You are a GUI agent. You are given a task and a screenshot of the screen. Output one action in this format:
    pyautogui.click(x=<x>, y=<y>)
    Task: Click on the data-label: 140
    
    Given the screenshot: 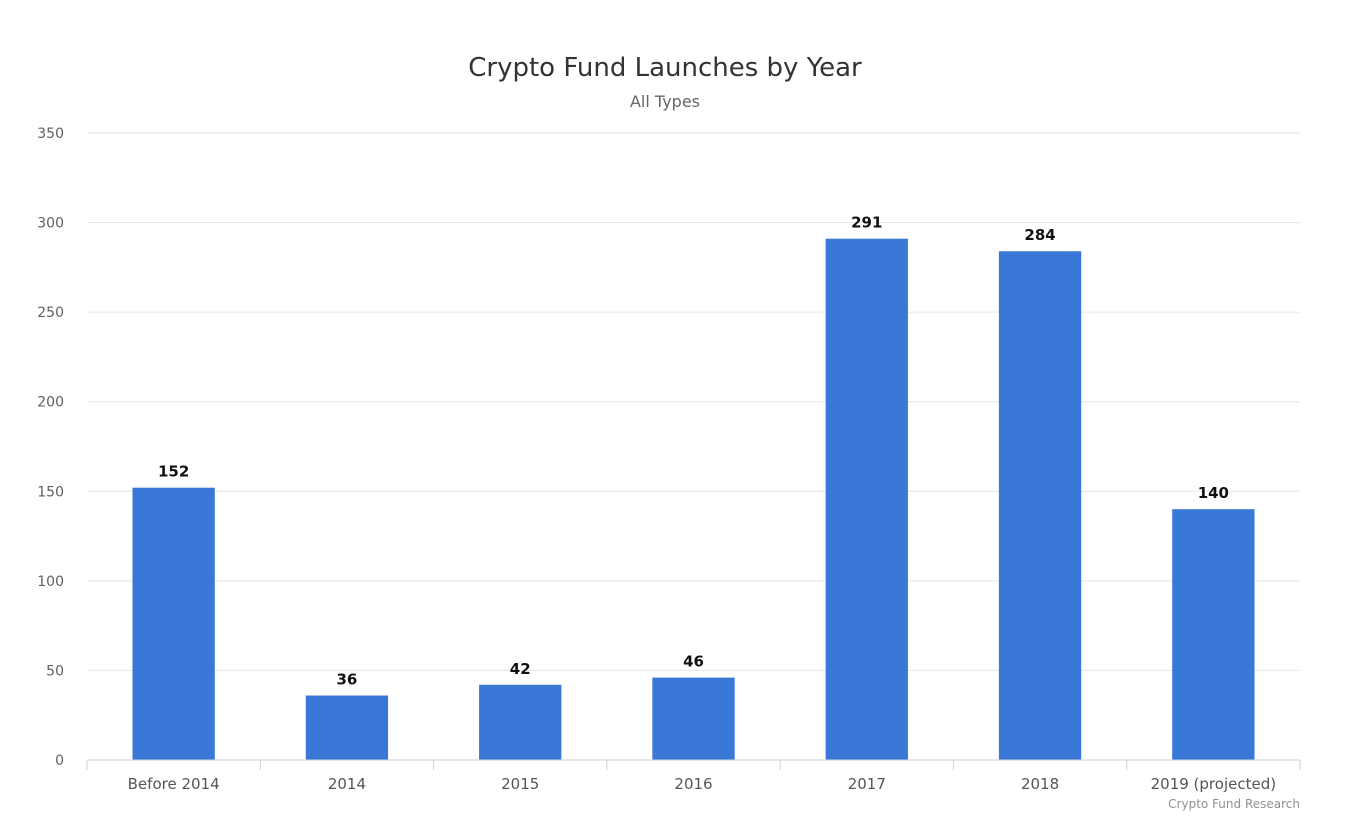 What is the action you would take?
    pyautogui.click(x=1213, y=493)
    